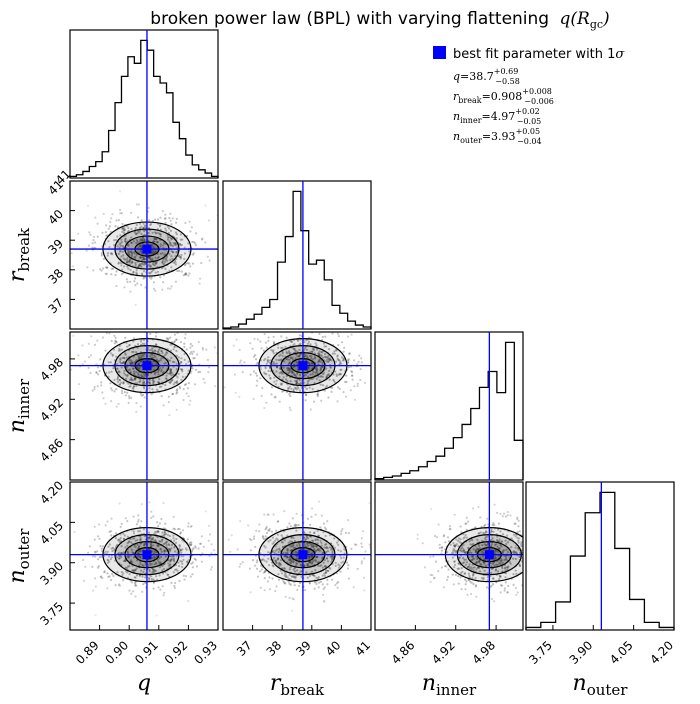 The image size is (700, 704). Describe the element at coordinates (176, 652) in the screenshot. I see `x-tick-label-q: 0.92` at that location.